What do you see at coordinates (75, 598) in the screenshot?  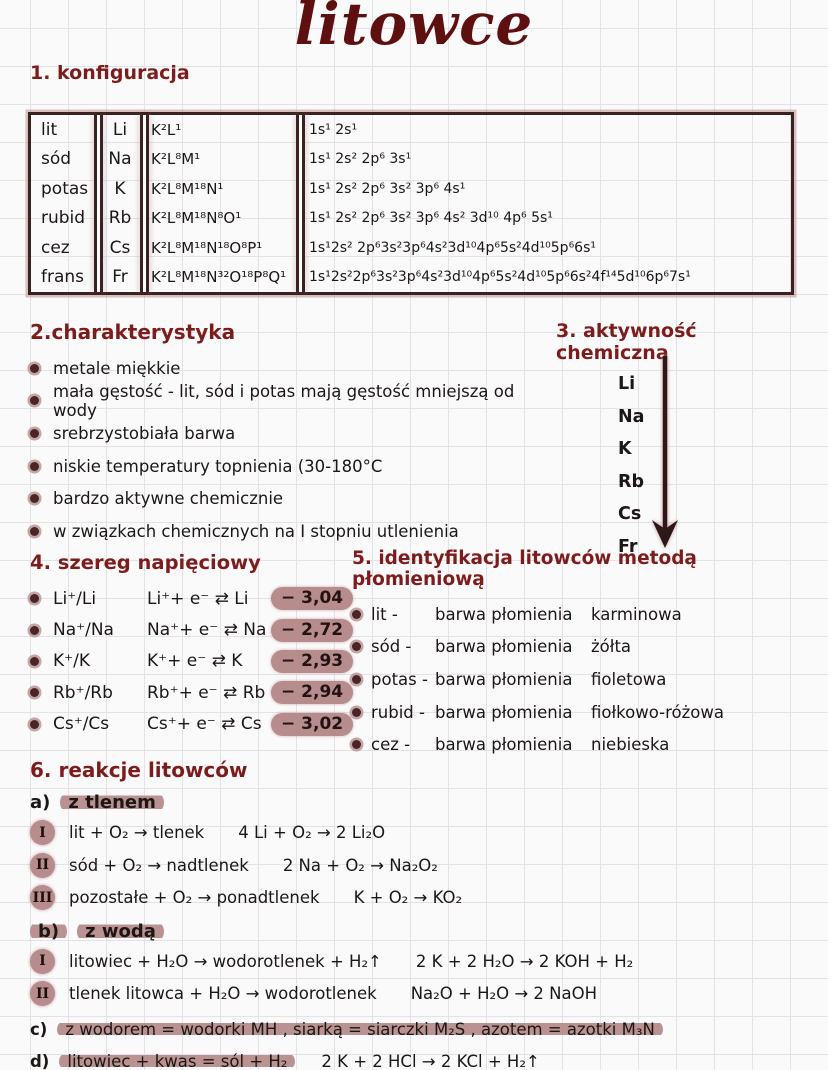 I see `redox-couple: Li⁺/Li` at bounding box center [75, 598].